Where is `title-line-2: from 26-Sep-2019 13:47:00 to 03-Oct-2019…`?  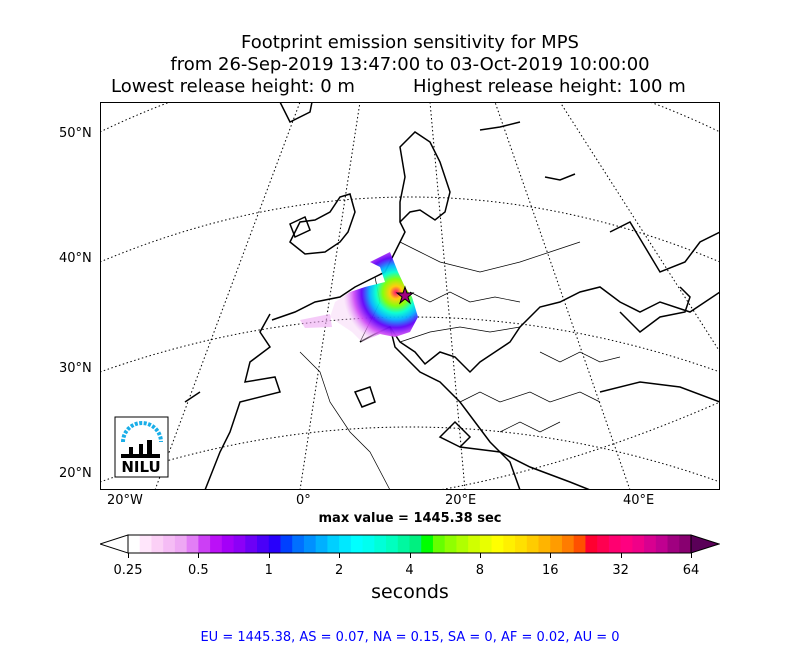 title-line-2: from 26-Sep-2019 13:47:00 to 03-Oct-2019… is located at coordinates (410, 64).